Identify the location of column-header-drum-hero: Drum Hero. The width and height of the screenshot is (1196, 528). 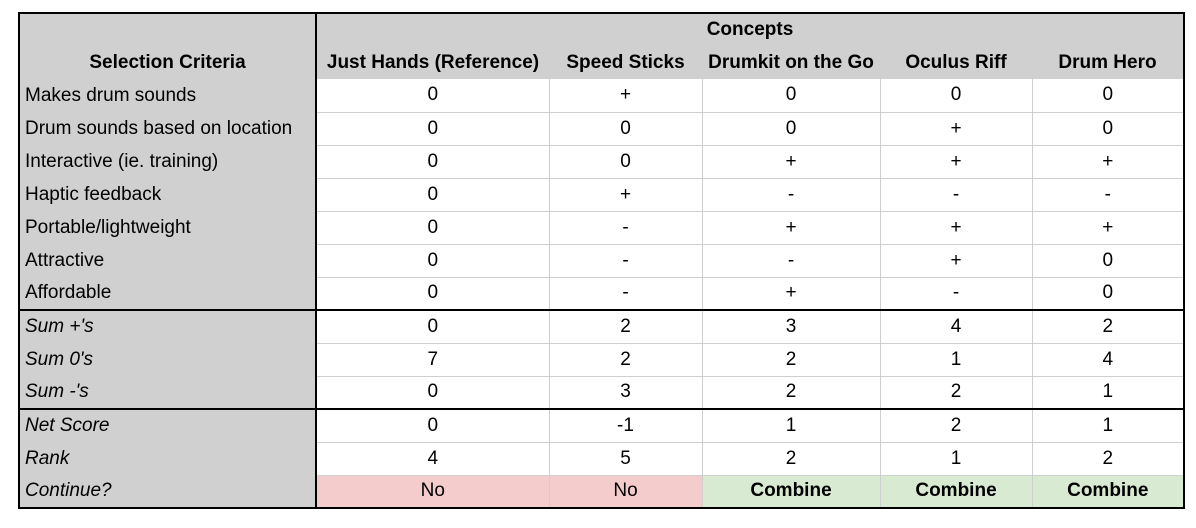
(1108, 62).